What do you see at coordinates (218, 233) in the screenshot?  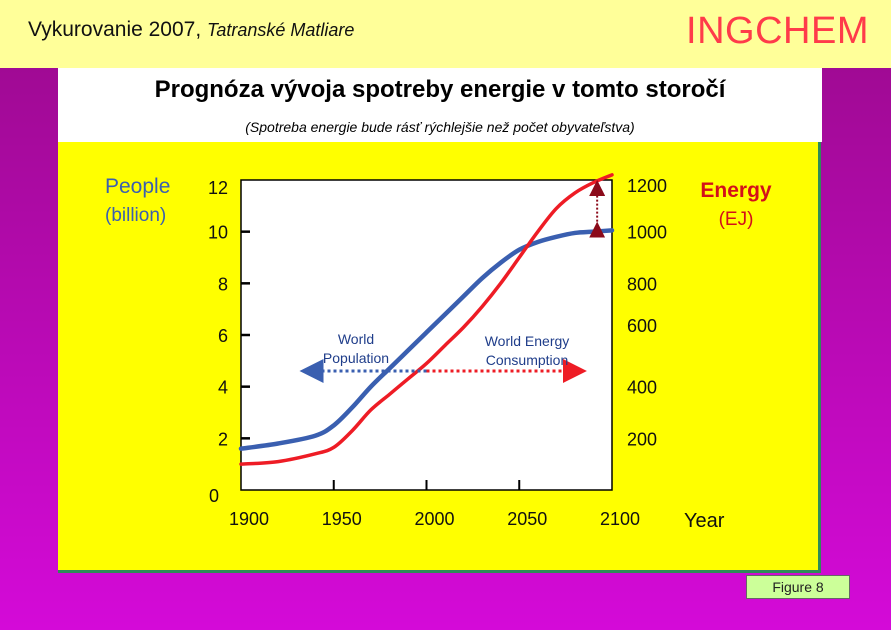 I see `left-tick-label-10: 10` at bounding box center [218, 233].